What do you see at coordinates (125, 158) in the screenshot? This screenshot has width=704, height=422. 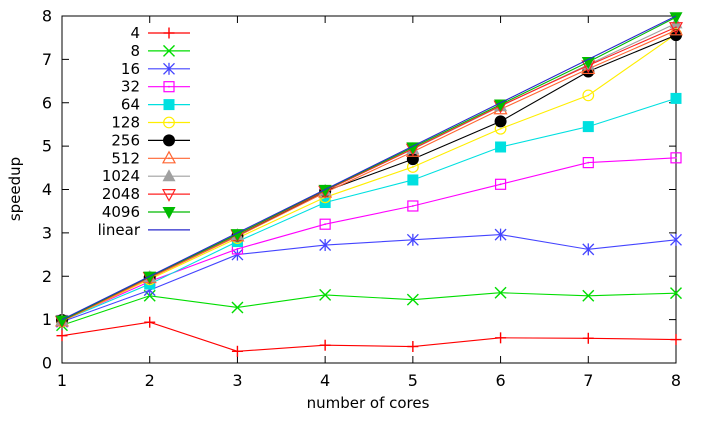 I see `legend-label: 512` at bounding box center [125, 158].